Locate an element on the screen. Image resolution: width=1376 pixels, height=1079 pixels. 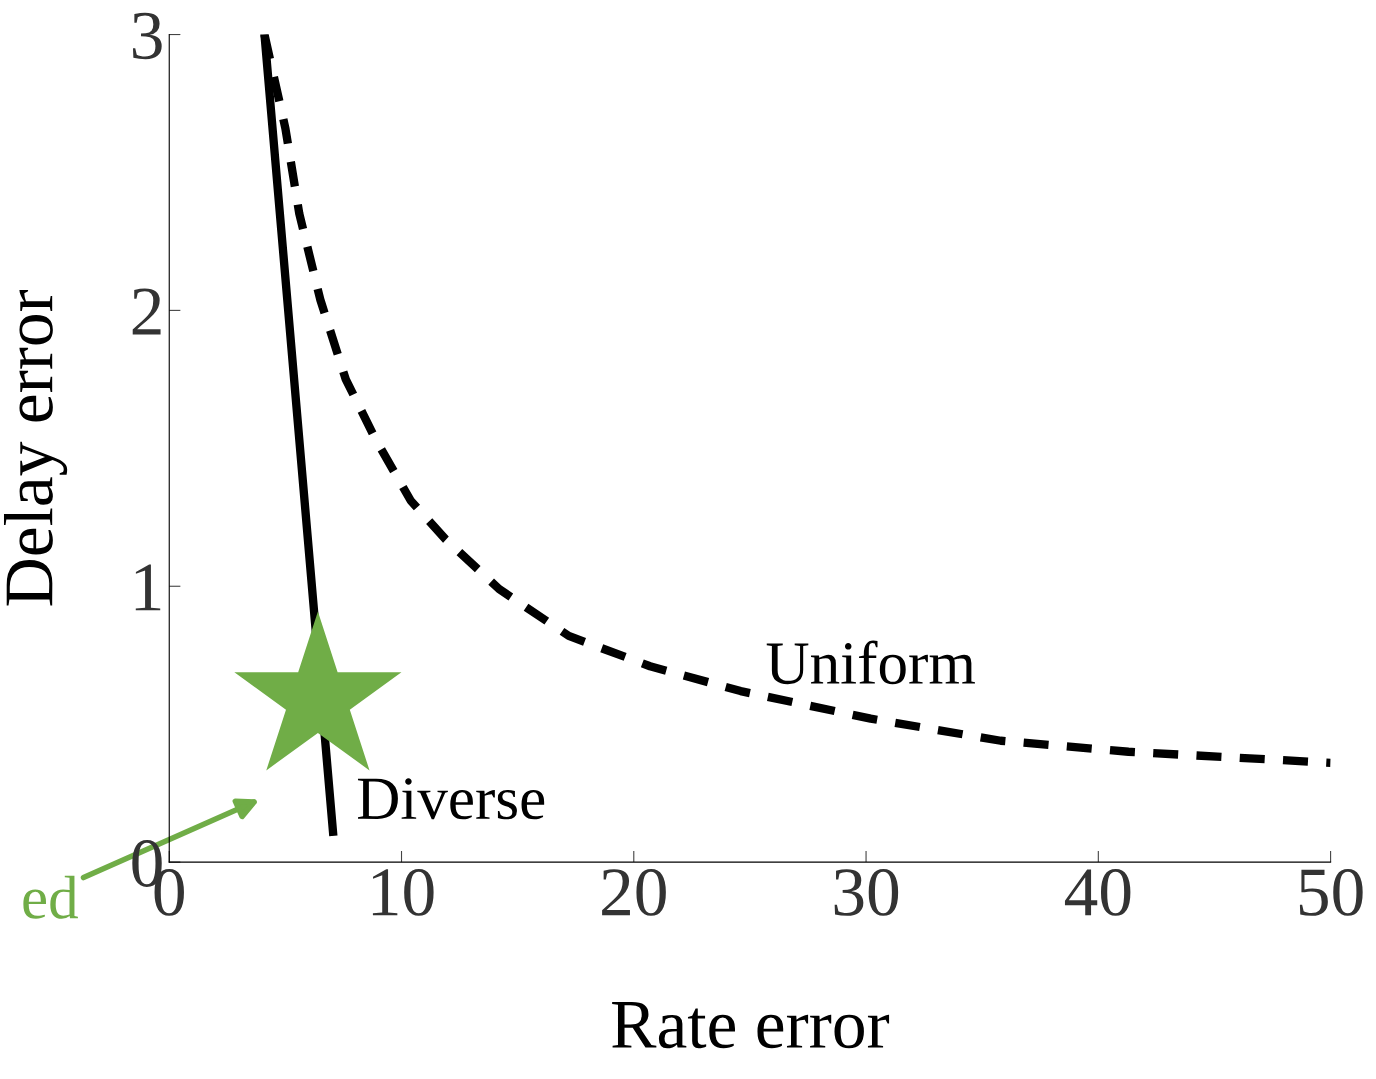
series-label: Uniform is located at coordinates (870, 662).